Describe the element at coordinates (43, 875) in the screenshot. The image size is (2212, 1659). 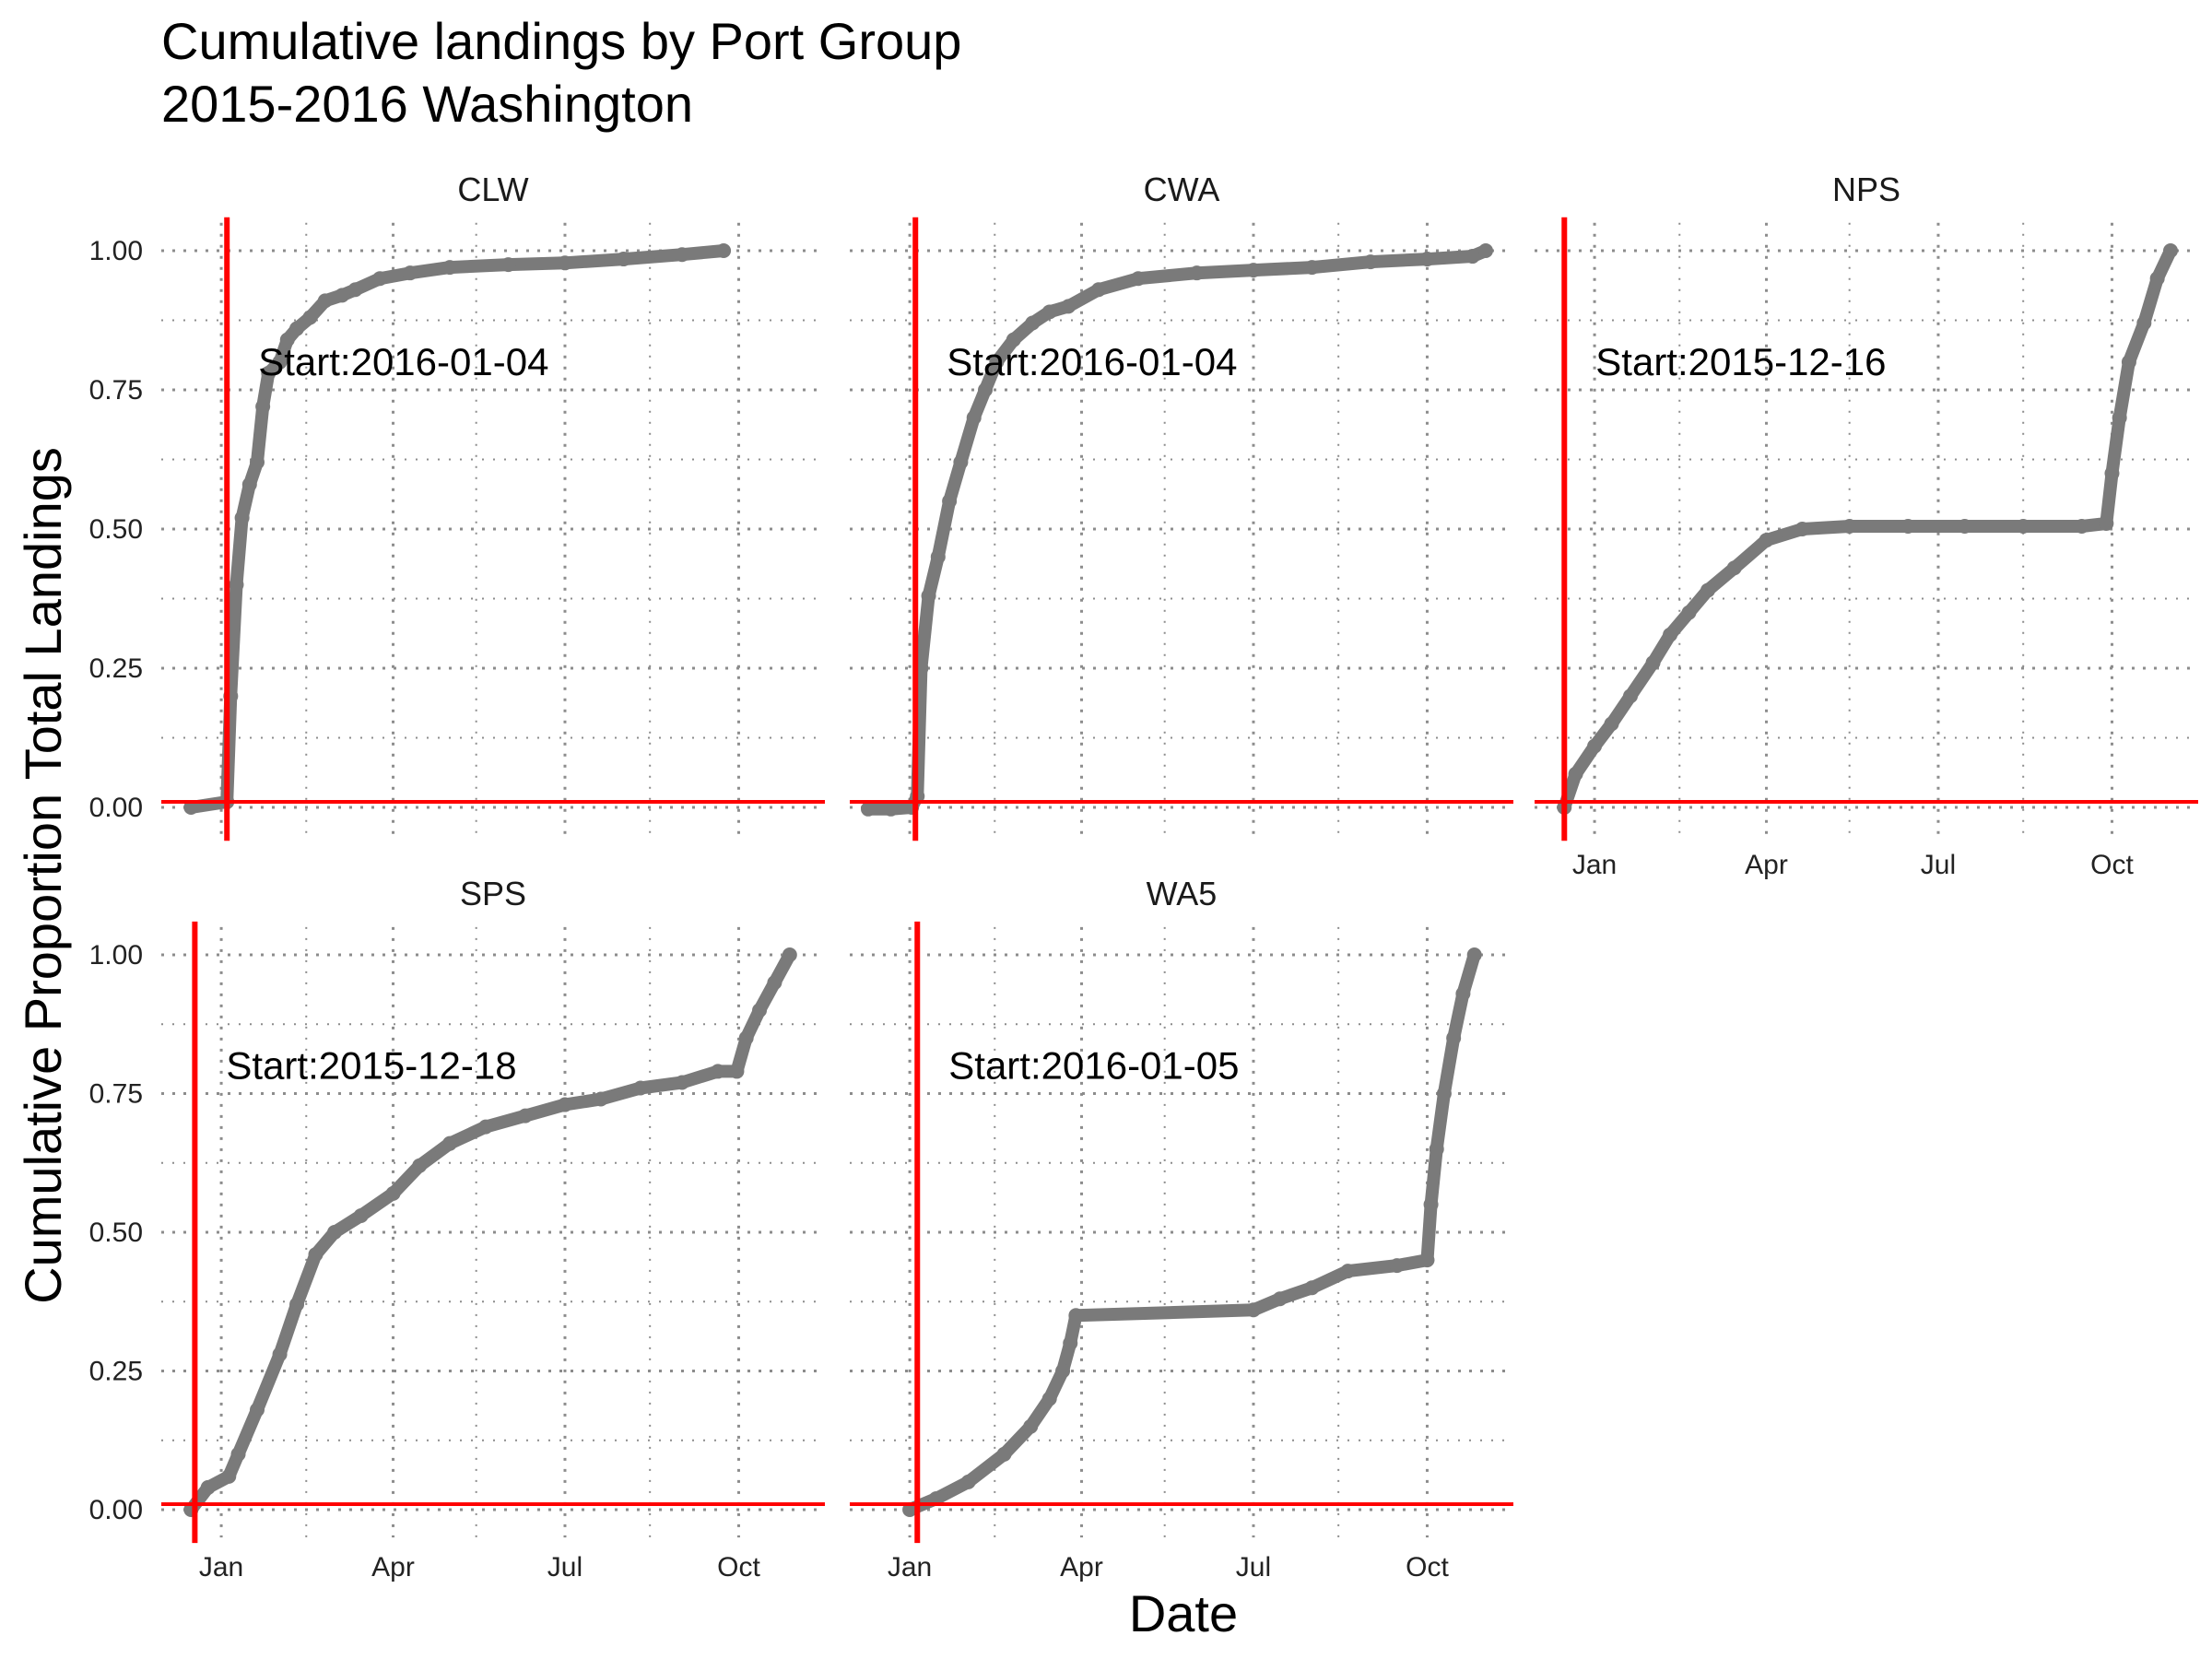
I see `y-axis-title: Cumulative Proportion Total Landings` at that location.